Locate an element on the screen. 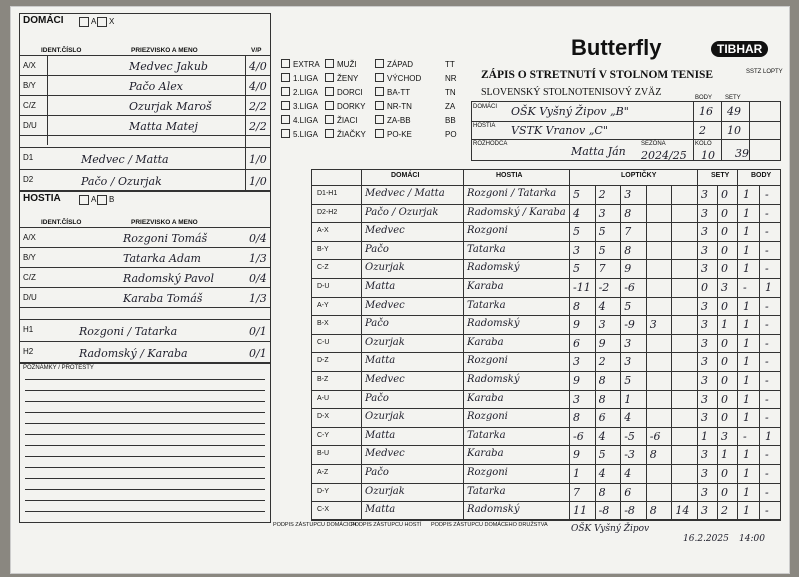 This screenshot has width=799, height=577. league-option: DORCI is located at coordinates (350, 92).